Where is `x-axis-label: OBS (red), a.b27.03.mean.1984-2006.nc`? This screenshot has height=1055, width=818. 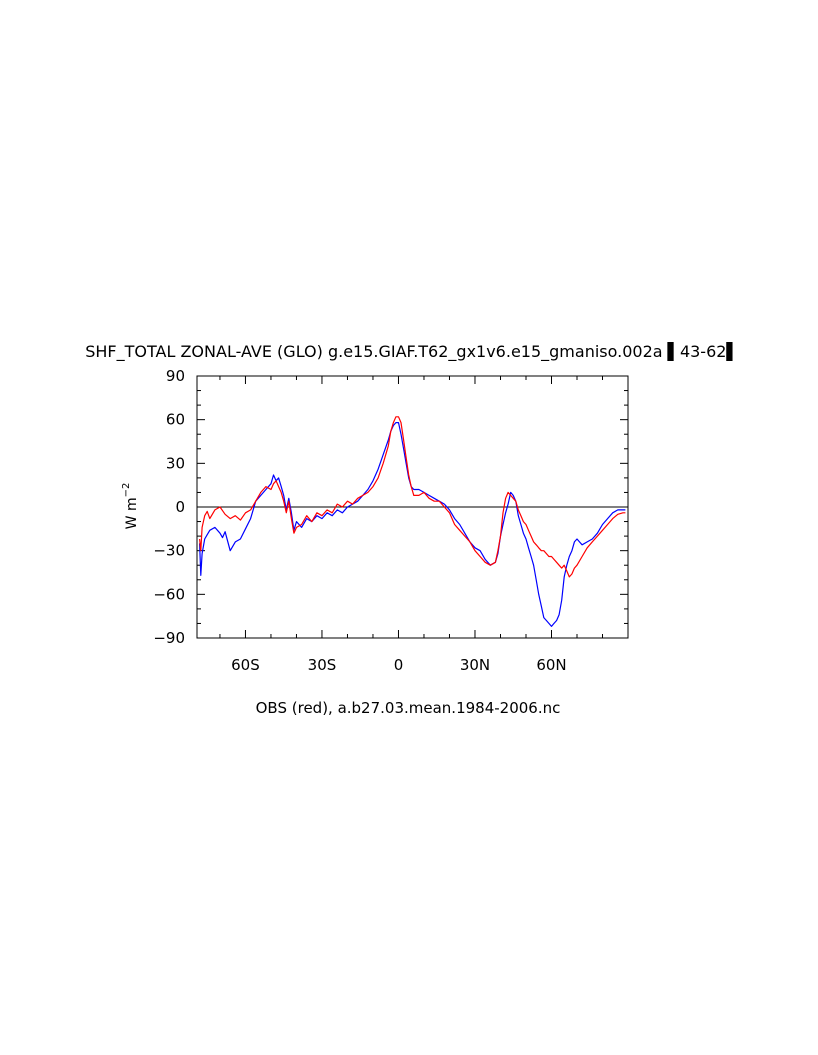
x-axis-label: OBS (red), a.b27.03.mean.1984-2006.nc is located at coordinates (408, 708).